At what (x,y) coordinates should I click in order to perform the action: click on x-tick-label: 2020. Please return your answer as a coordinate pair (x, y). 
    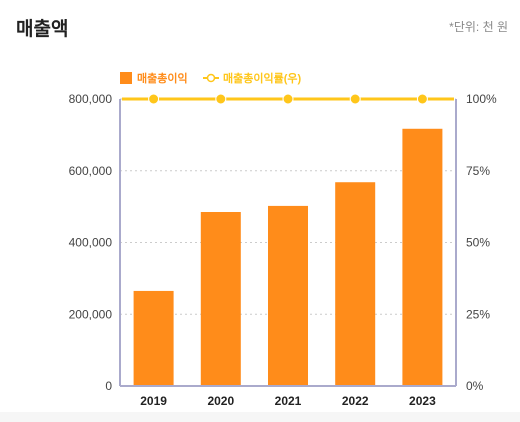
    Looking at the image, I should click on (220, 401).